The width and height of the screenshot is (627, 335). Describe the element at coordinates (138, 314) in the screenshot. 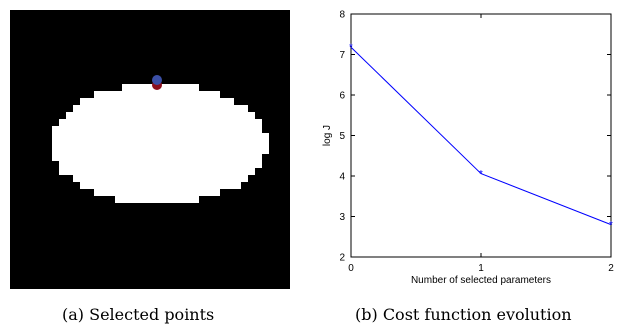

I see `caption-a: (a) Selected points` at that location.